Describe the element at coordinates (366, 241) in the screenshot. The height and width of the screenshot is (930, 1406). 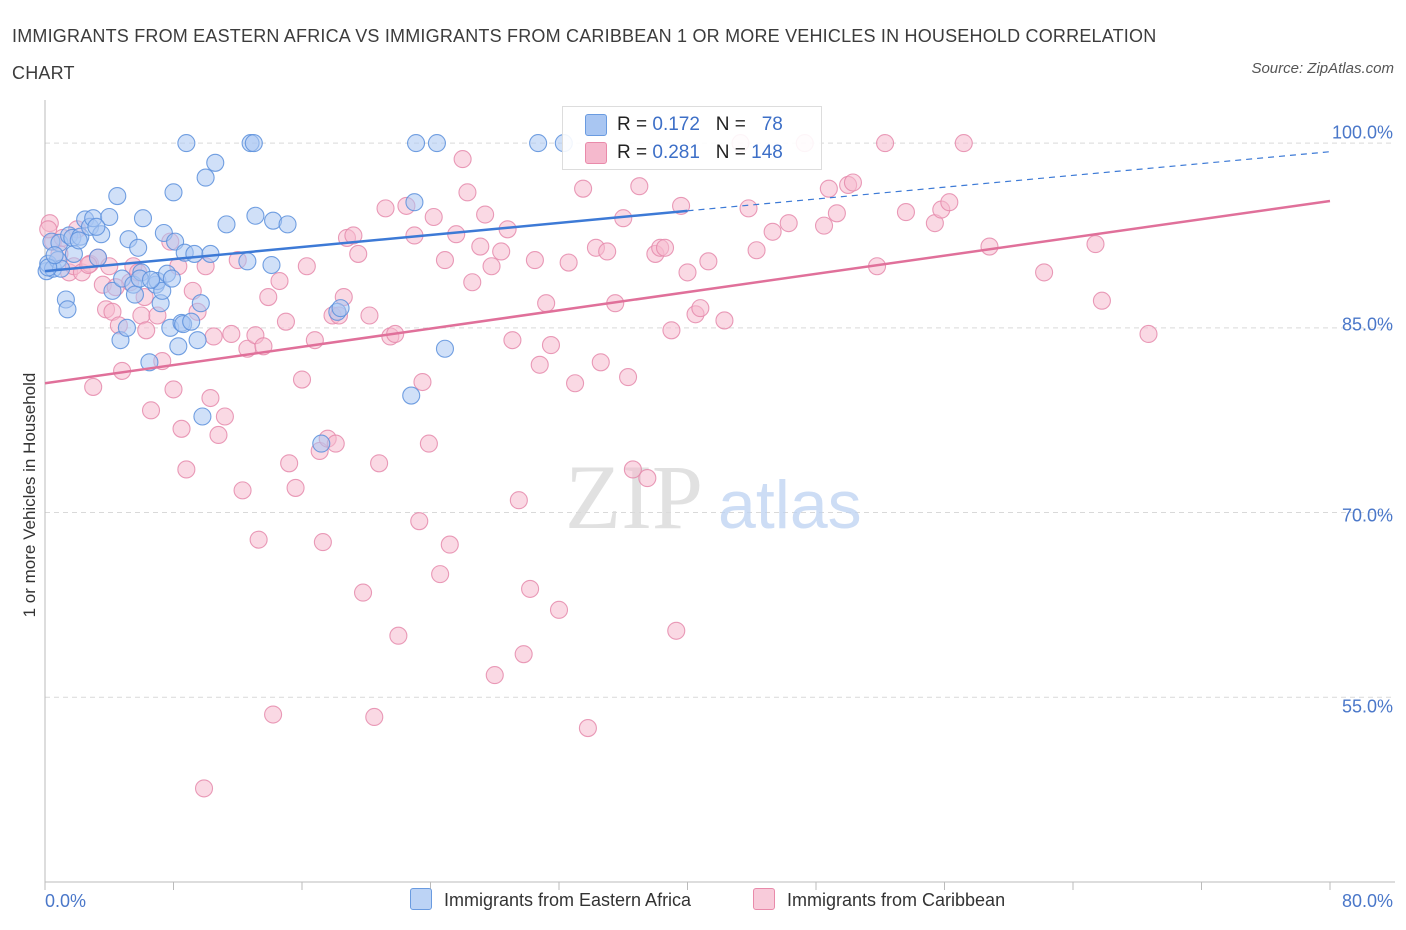
I see `eastern-africa-trend-line` at that location.